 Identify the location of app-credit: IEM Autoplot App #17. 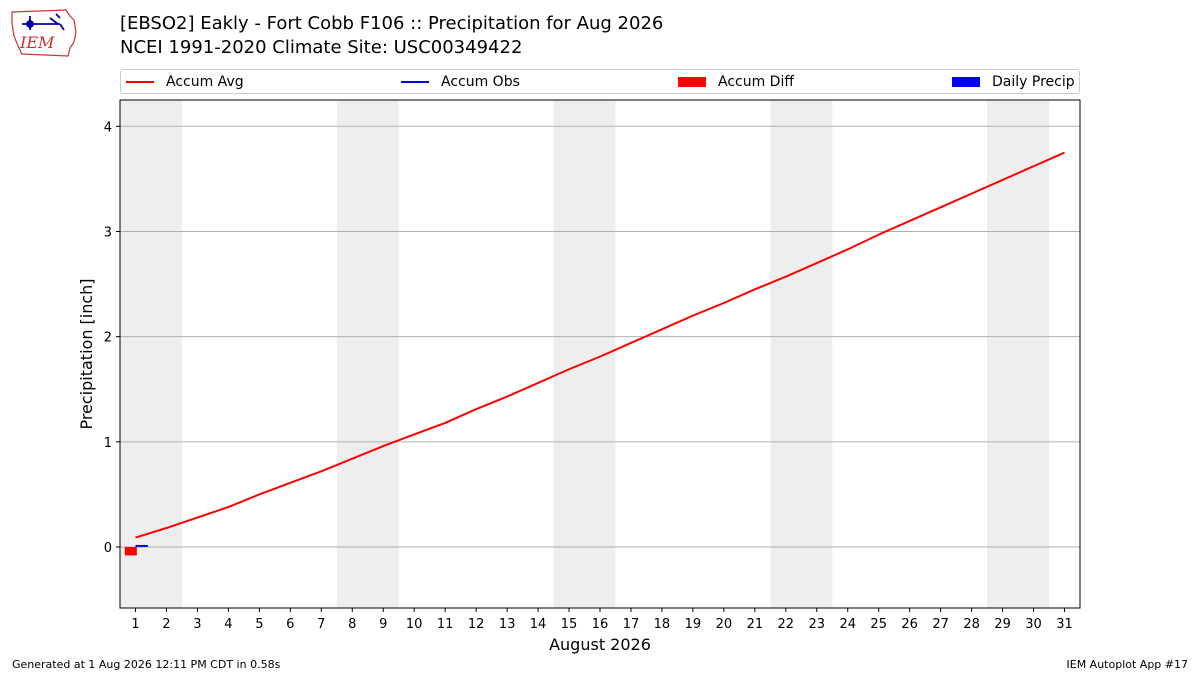
(1127, 664).